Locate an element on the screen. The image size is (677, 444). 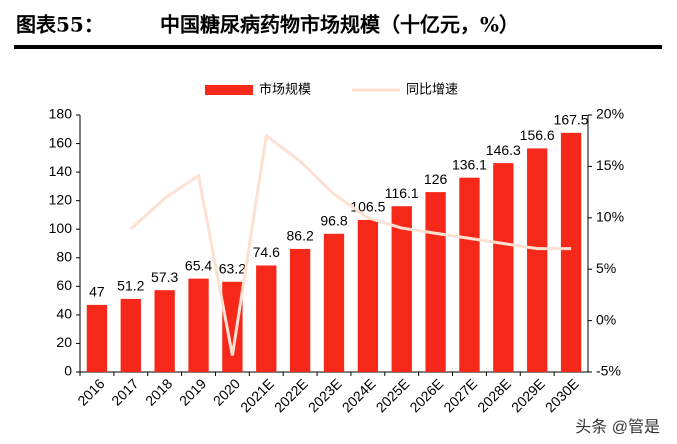
legend-label: 市场规模 is located at coordinates (285, 88).